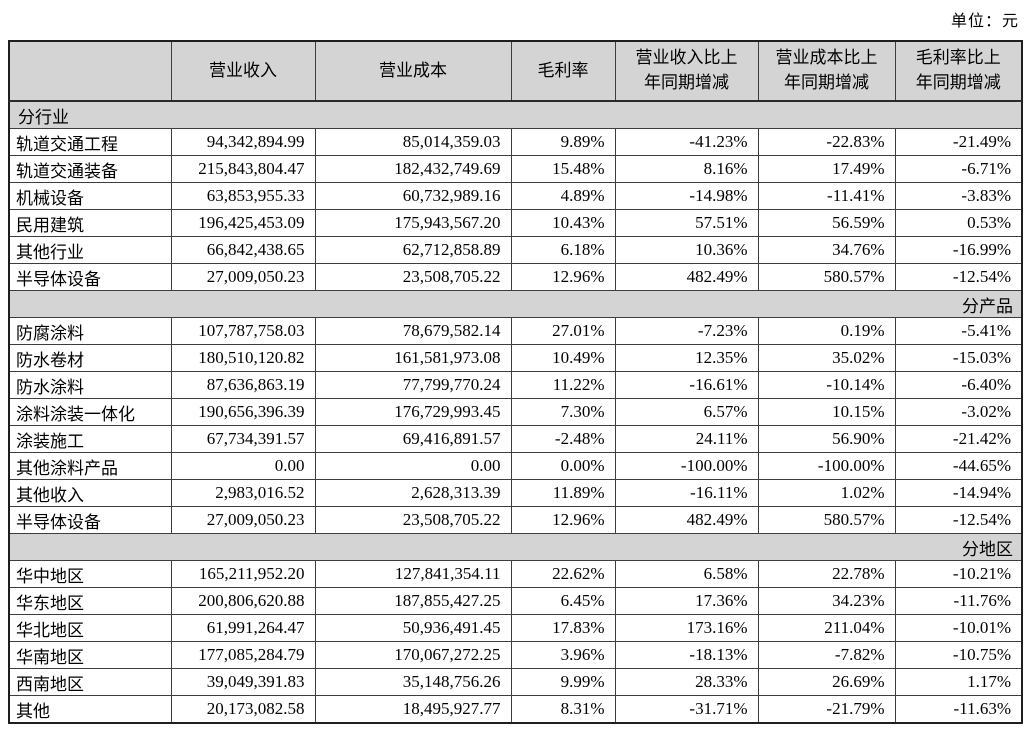 The height and width of the screenshot is (729, 1029). I want to click on margin-cell: -2.48%, so click(563, 439).